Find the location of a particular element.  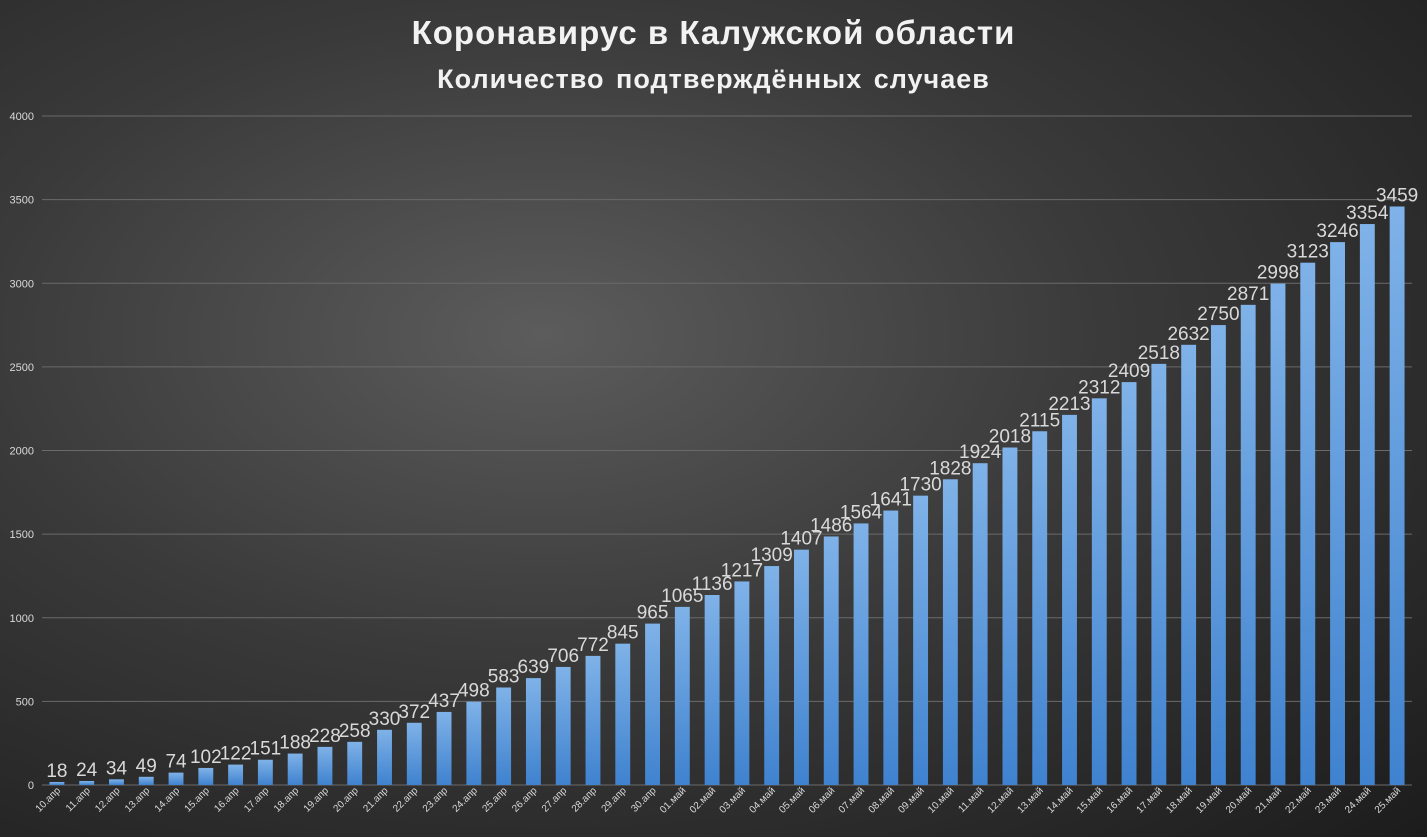

data-label: 1730 is located at coordinates (920, 485).